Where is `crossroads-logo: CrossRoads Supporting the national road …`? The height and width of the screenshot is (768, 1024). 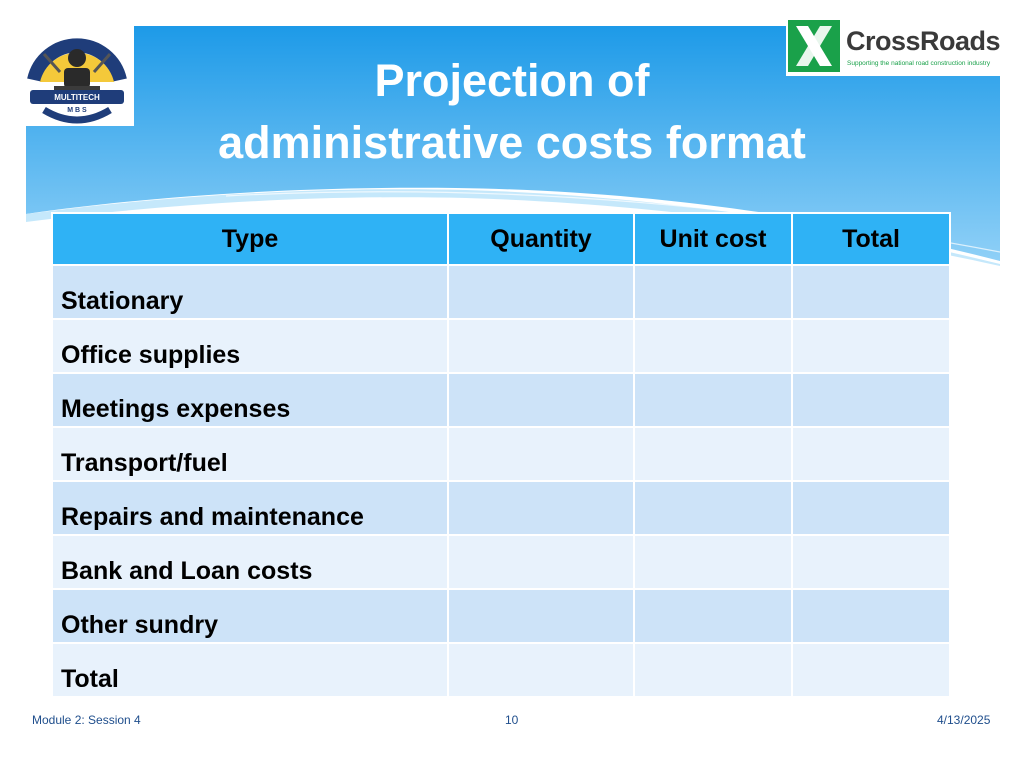
crossroads-logo: CrossRoads Supporting the national road … is located at coordinates (894, 47).